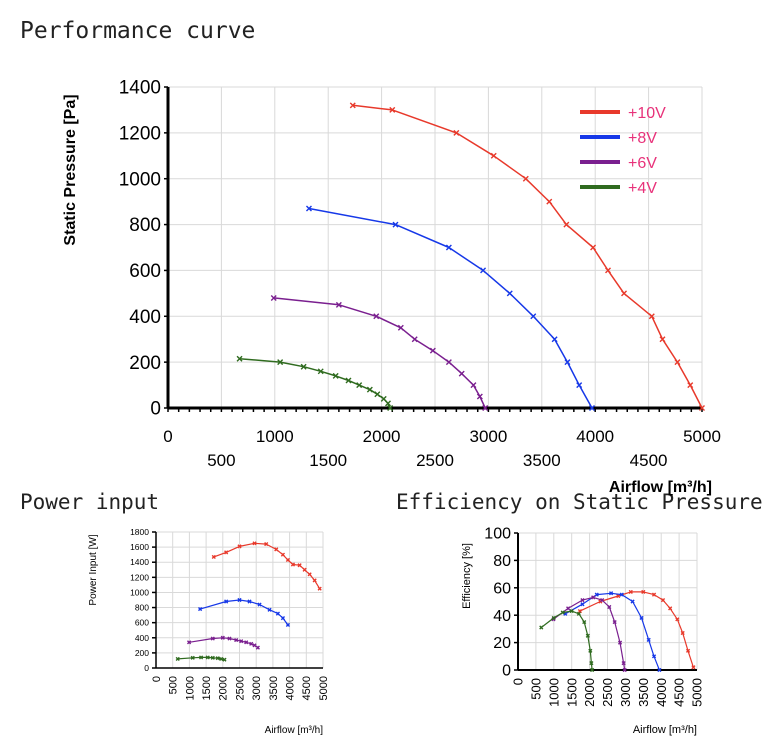 The image size is (770, 750). Describe the element at coordinates (70, 169) in the screenshot. I see `y-axis-label: Static Pressure [Pa]` at that location.